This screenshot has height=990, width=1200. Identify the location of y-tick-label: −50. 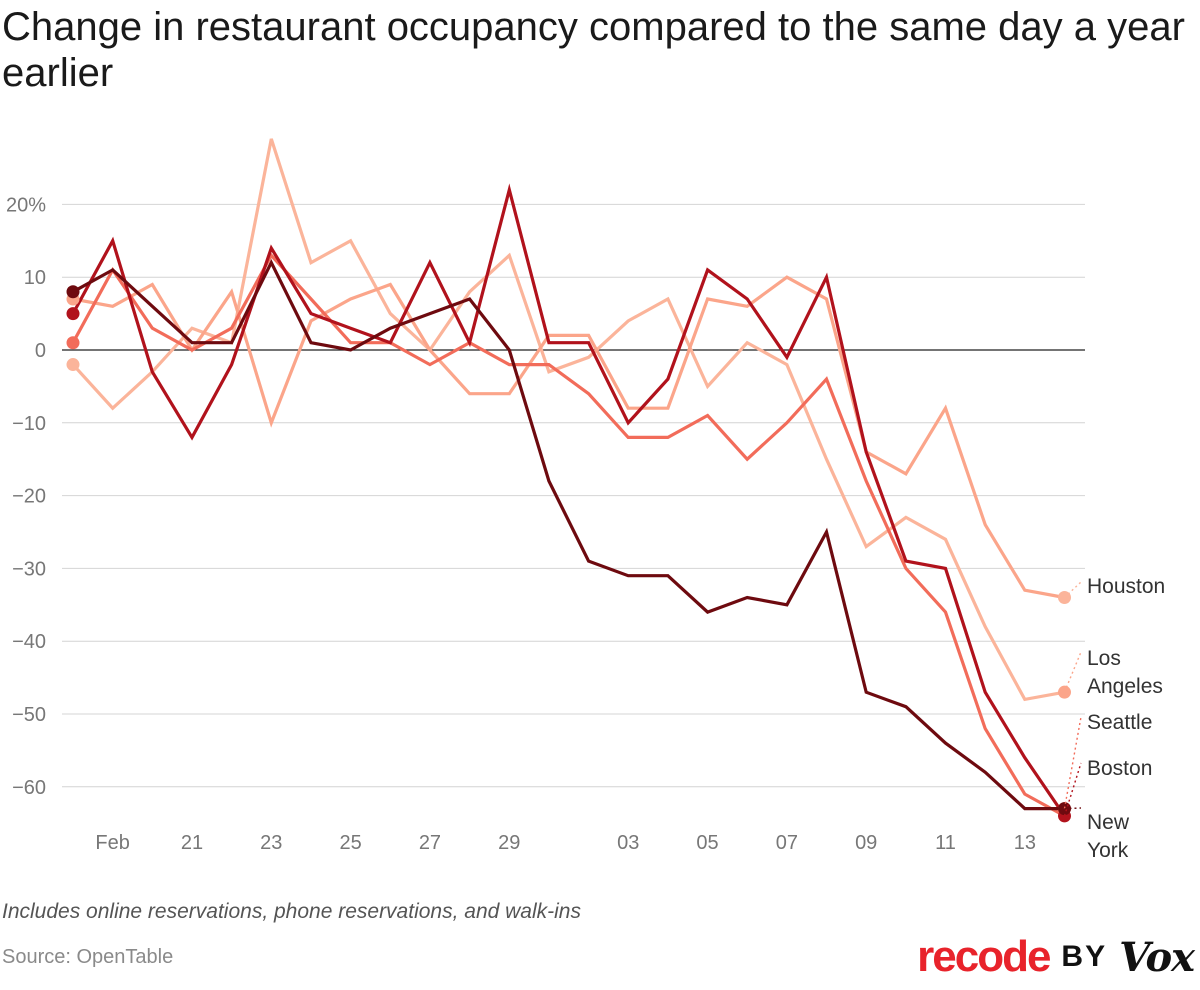
(29, 715).